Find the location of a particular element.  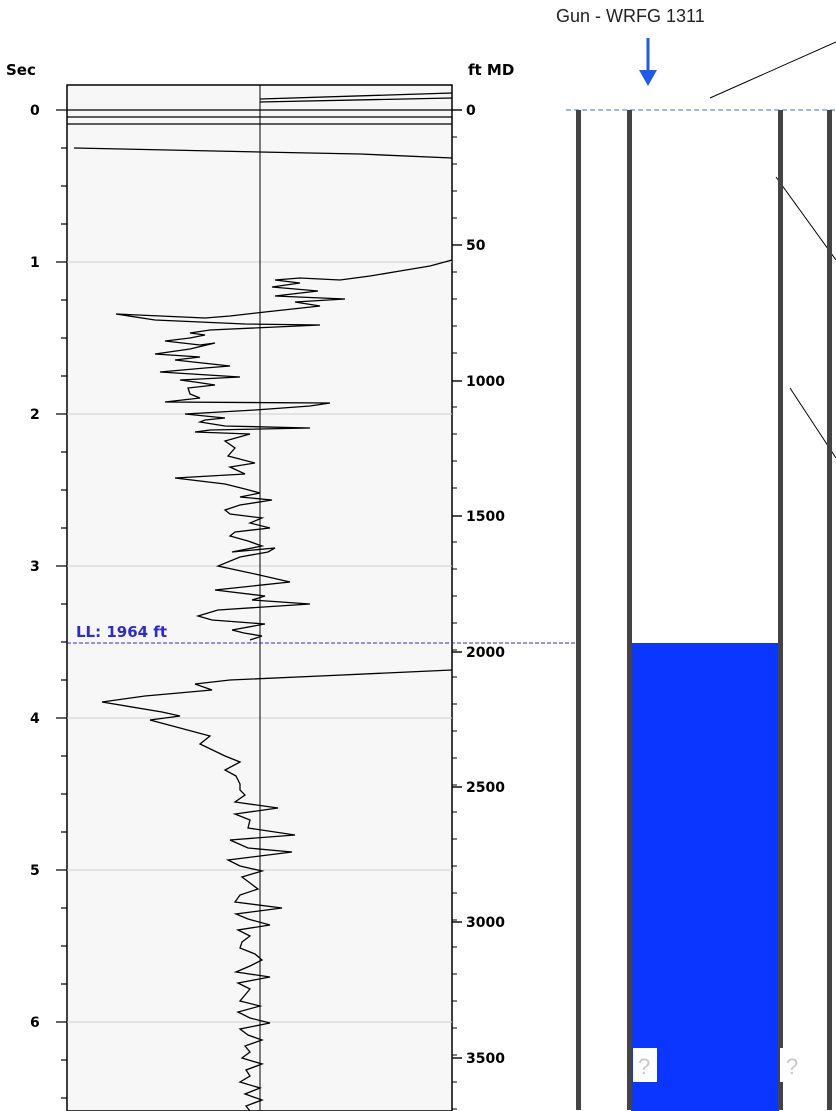

ft-tick-label: 3500 is located at coordinates (485, 1059).